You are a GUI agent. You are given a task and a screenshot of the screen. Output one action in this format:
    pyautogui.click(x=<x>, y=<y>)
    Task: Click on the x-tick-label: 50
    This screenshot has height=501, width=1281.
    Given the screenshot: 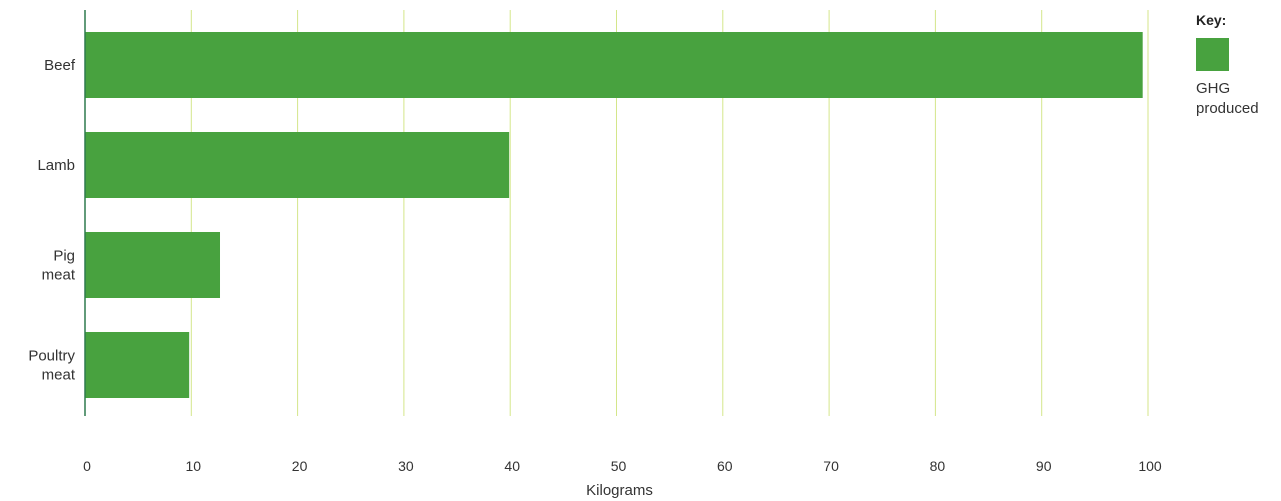 What is the action you would take?
    pyautogui.click(x=619, y=466)
    